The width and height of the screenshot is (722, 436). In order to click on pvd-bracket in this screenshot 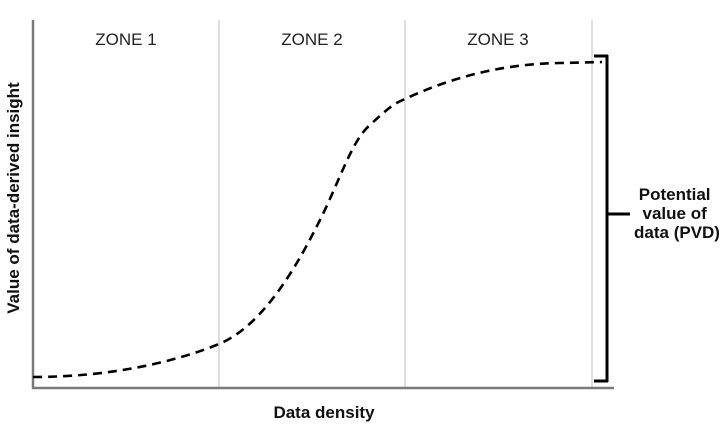, I will do `click(612, 218)`.